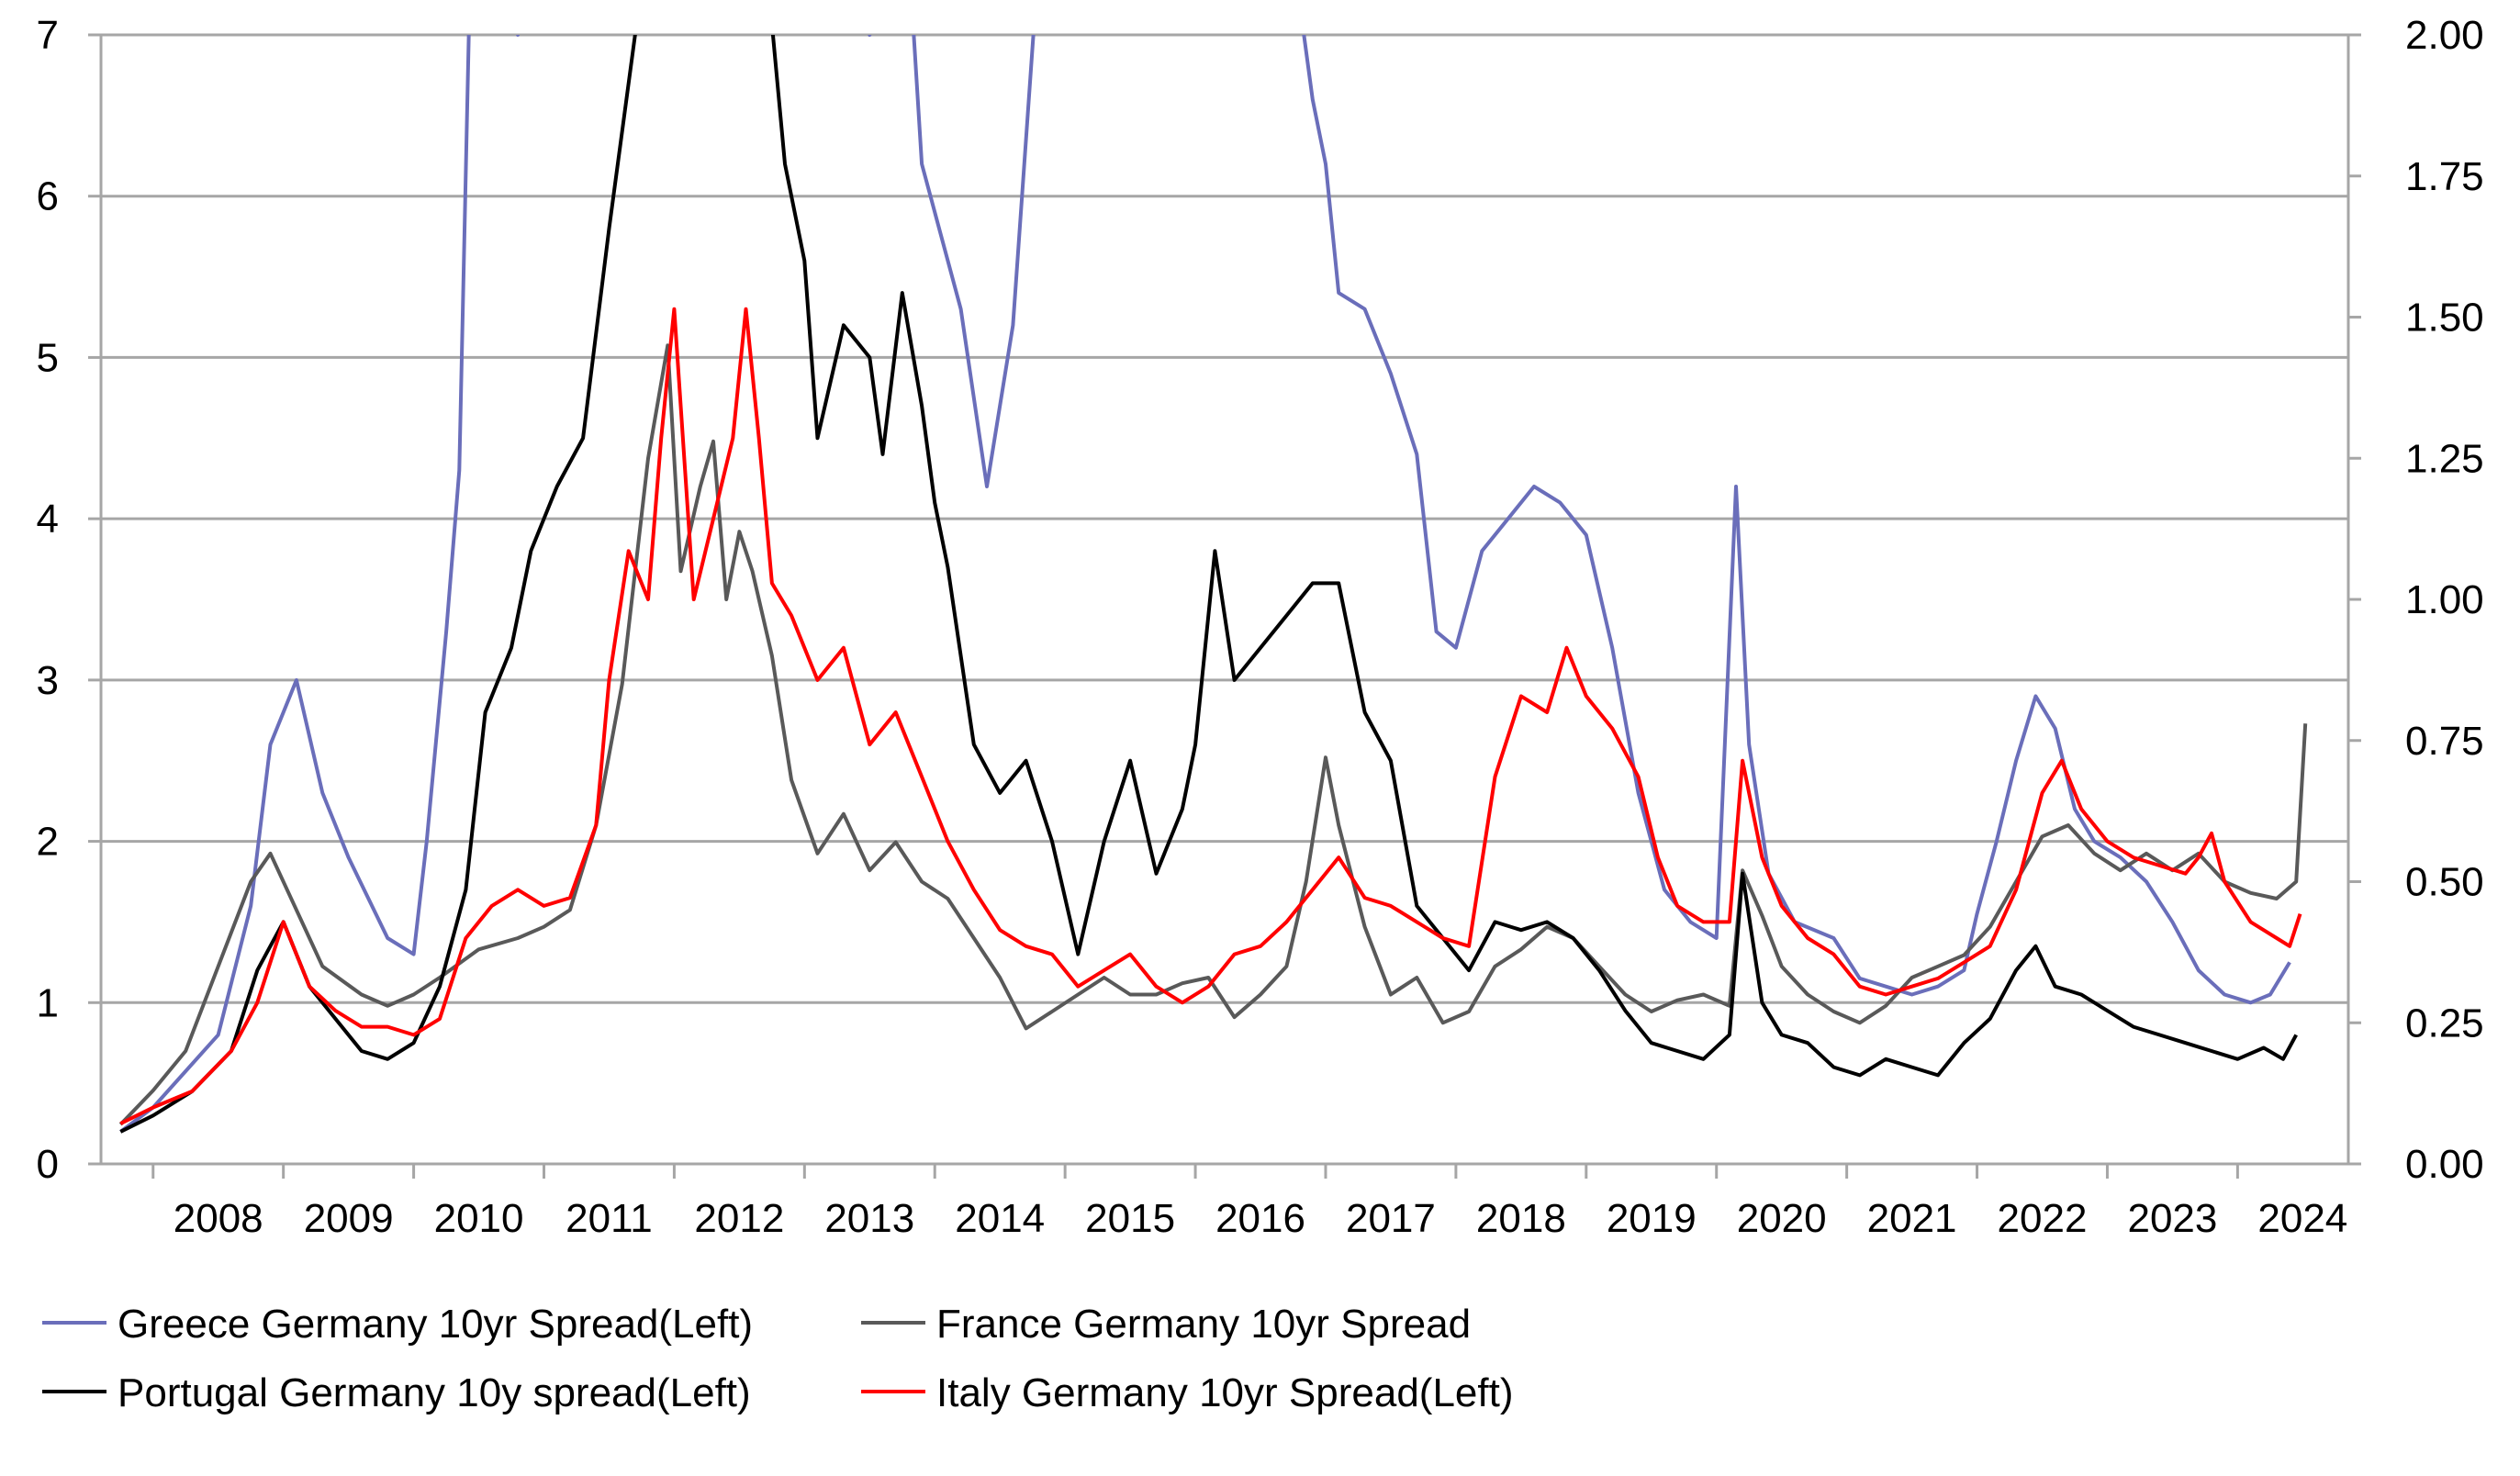 Image resolution: width=2520 pixels, height=1476 pixels. What do you see at coordinates (1652, 1218) in the screenshot?
I see `x-axis-tick-label: 2019` at bounding box center [1652, 1218].